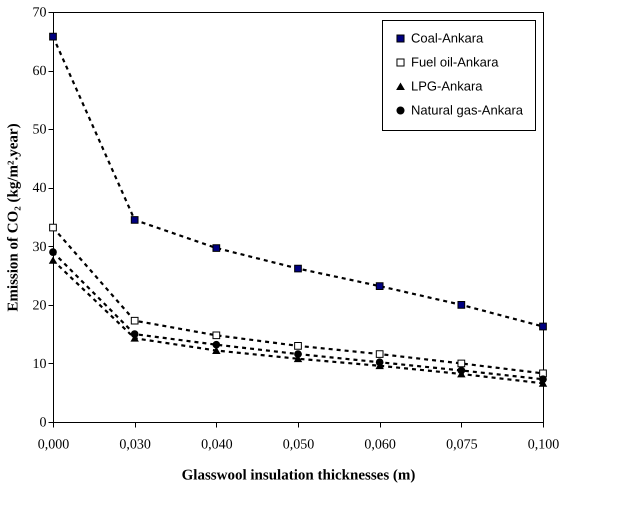 Image resolution: width=627 pixels, height=519 pixels. What do you see at coordinates (455, 62) in the screenshot?
I see `legend-label: Fuel oil-Ankara` at bounding box center [455, 62].